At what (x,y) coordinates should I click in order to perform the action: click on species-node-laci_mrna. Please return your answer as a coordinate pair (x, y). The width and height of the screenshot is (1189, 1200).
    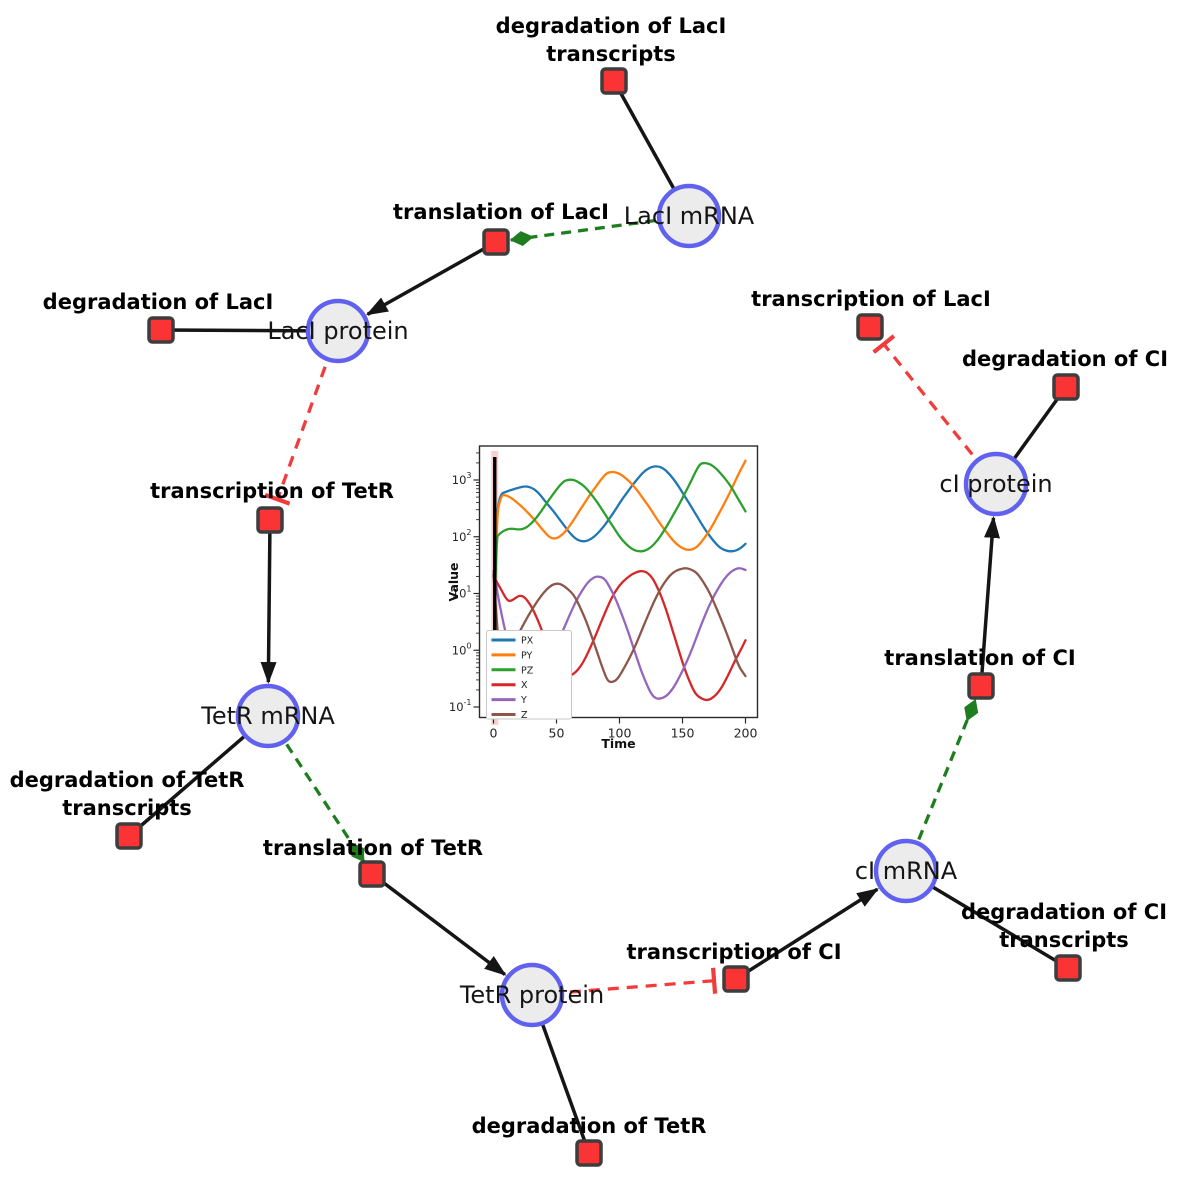
    Looking at the image, I should click on (689, 216).